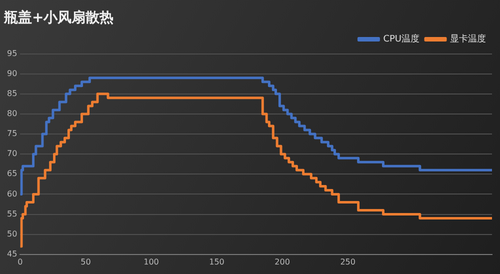  I want to click on x-tick-label: 50, so click(85, 261).